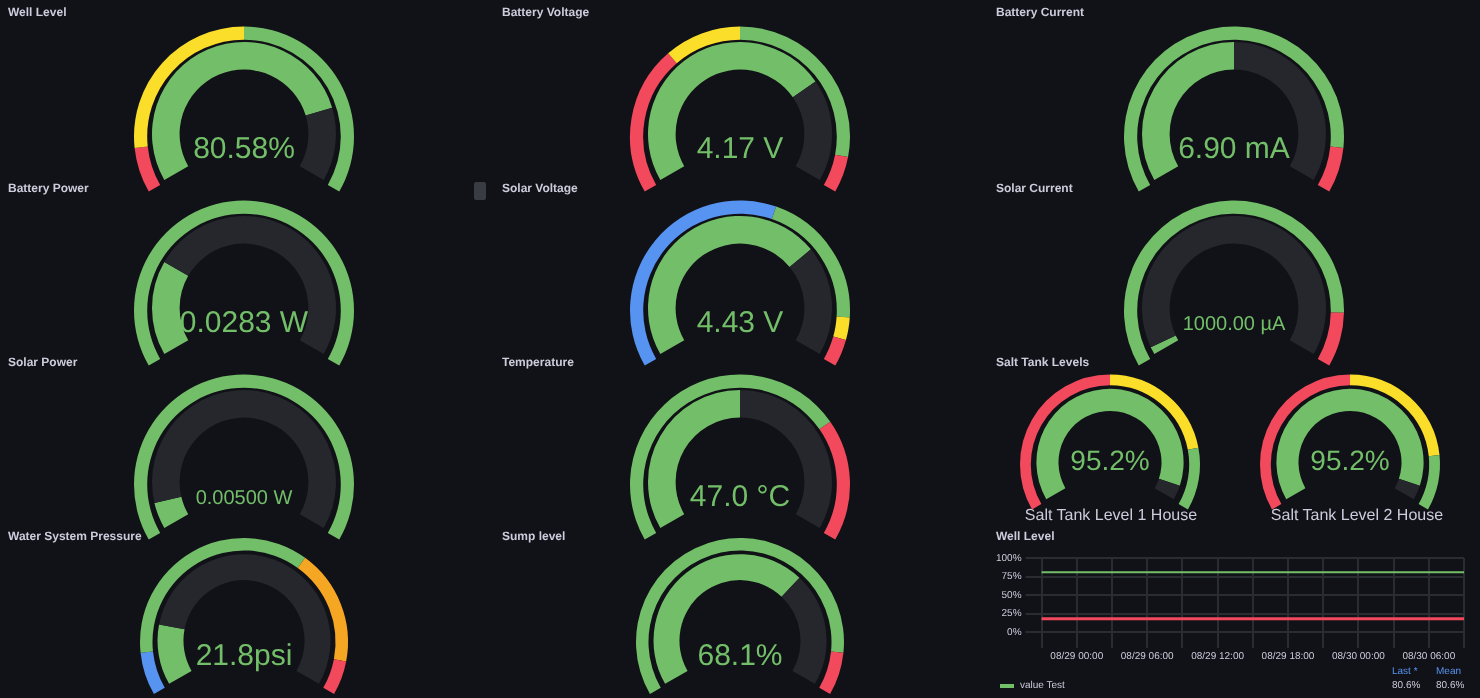  I want to click on text: 1000.00 µA, so click(1234, 324).